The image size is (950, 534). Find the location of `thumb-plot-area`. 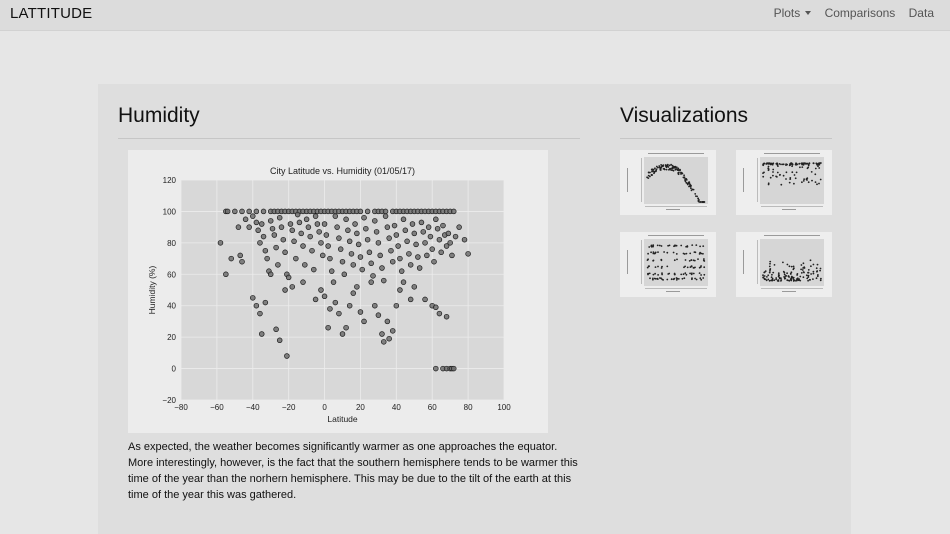

thumb-plot-area is located at coordinates (676, 262).